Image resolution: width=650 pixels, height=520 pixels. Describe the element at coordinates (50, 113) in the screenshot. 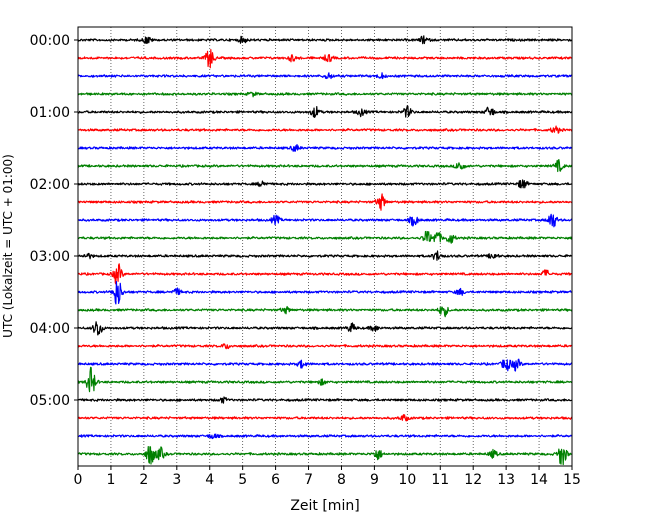

I see `y-tick-label-1: 01:00` at that location.